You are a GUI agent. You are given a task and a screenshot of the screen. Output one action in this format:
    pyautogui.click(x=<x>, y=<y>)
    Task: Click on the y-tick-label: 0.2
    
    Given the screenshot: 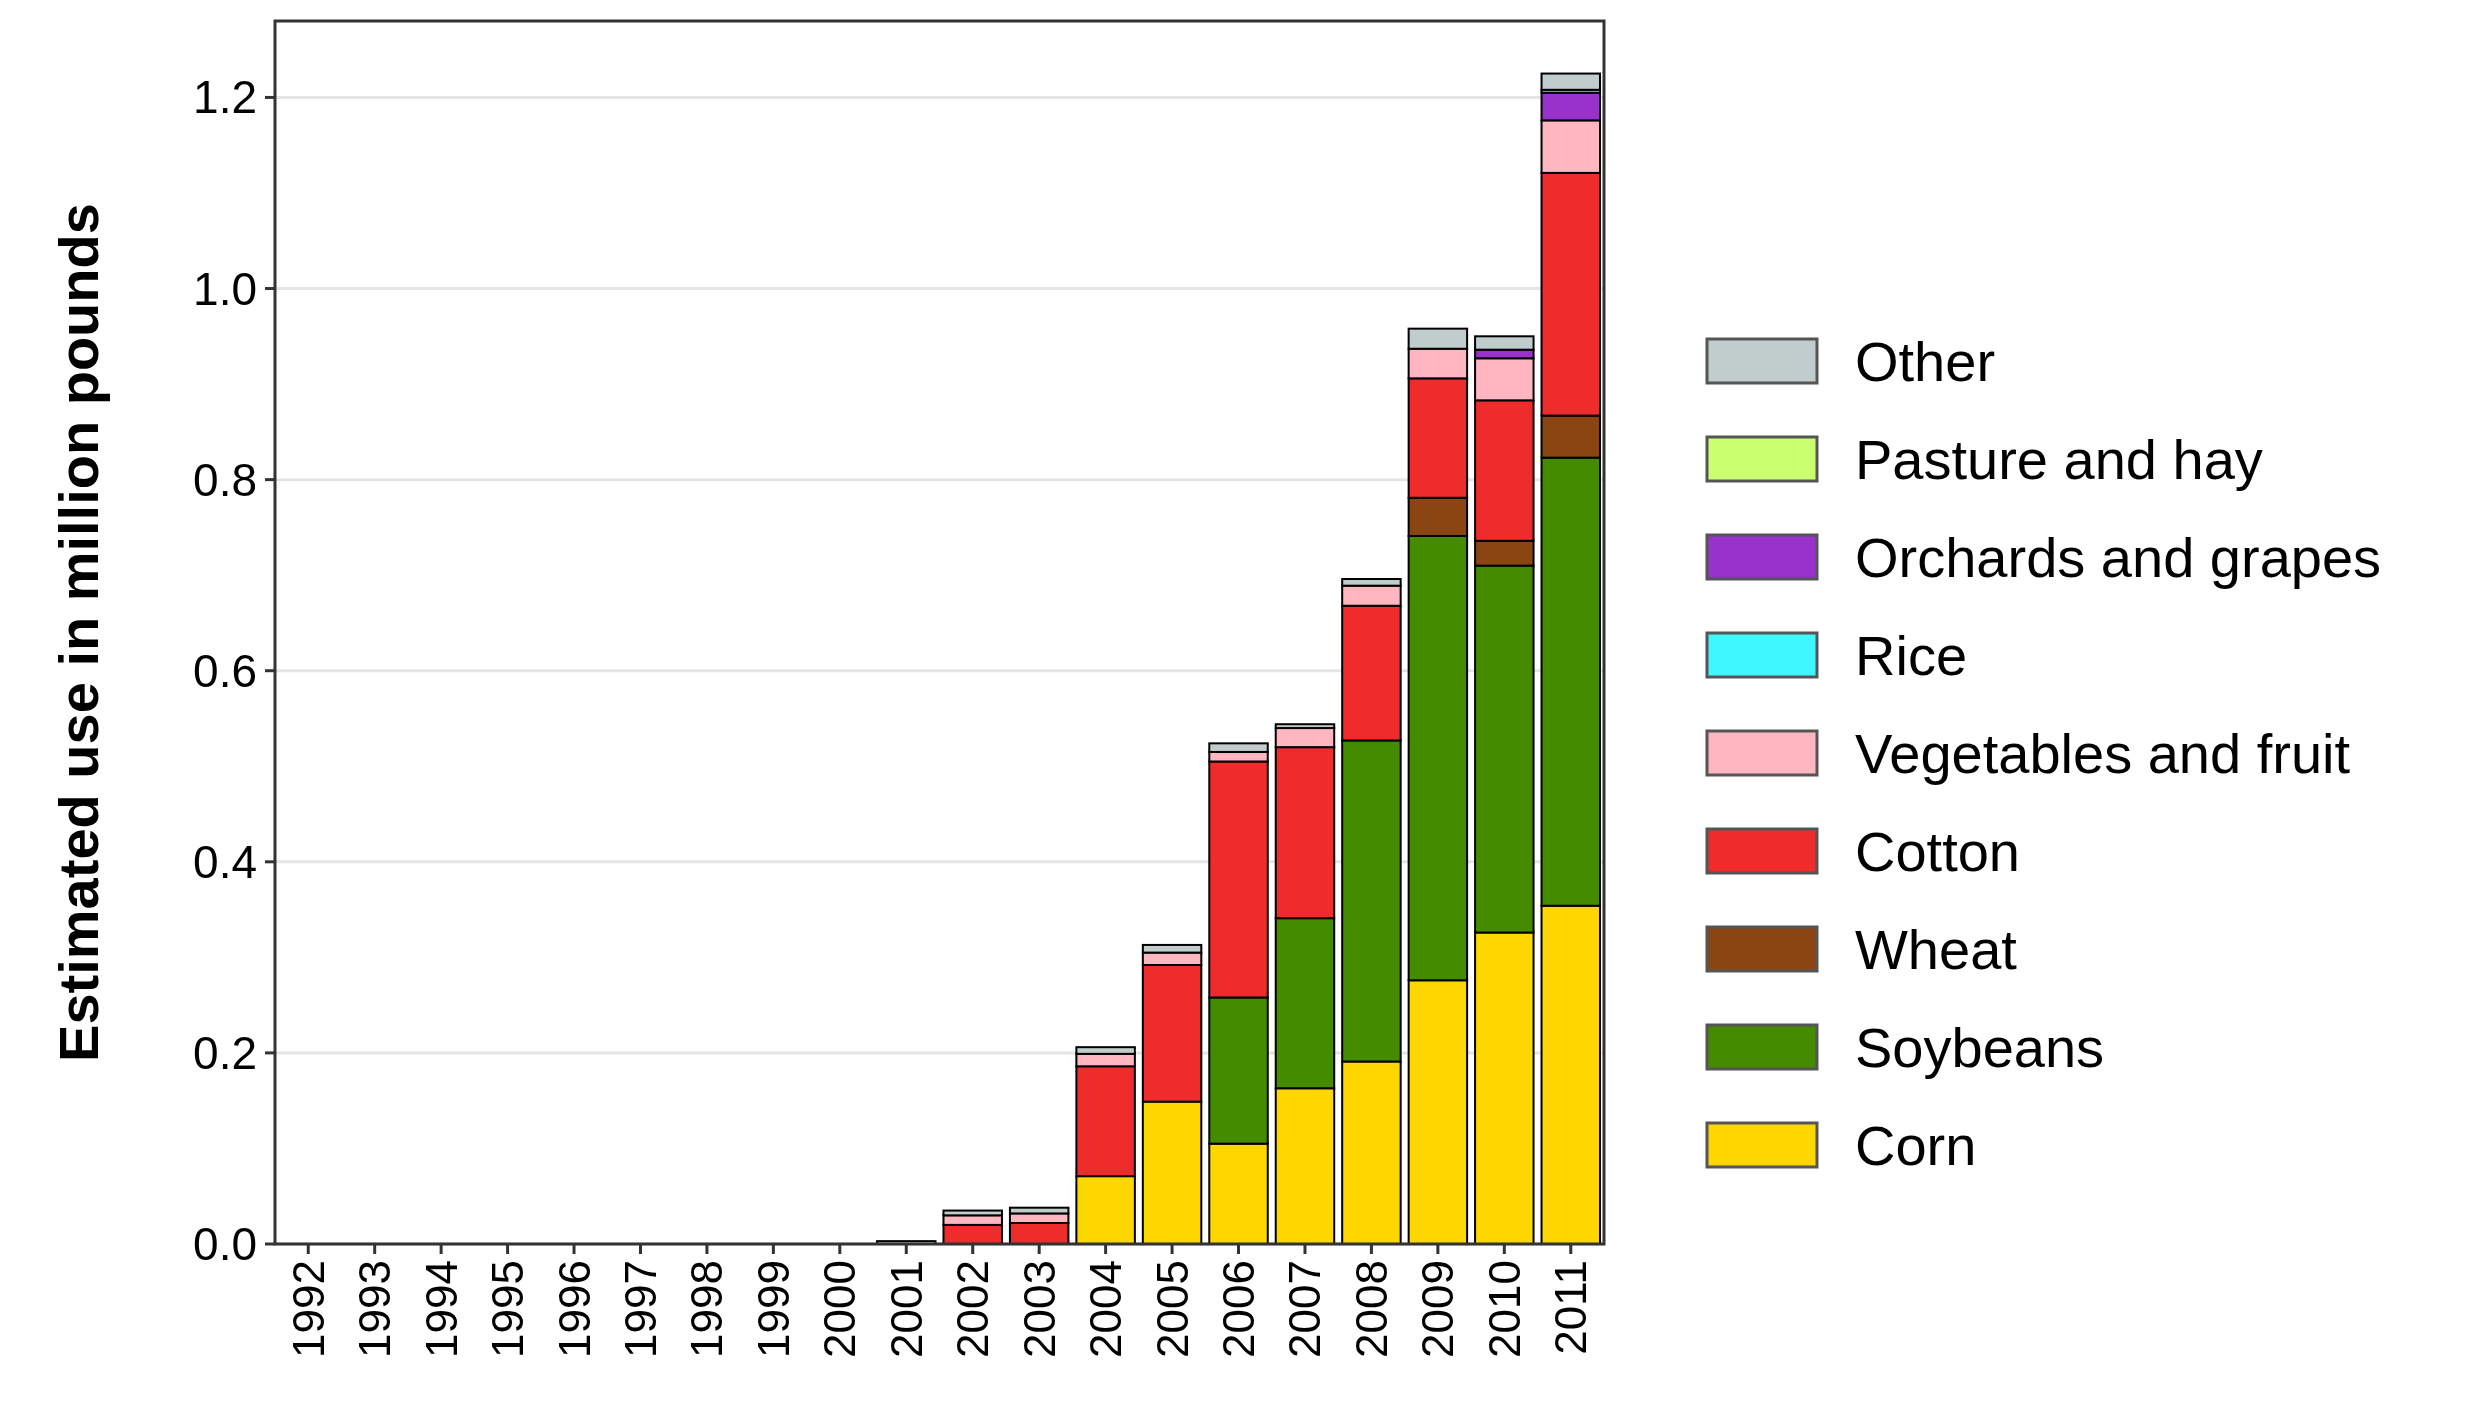 What is the action you would take?
    pyautogui.click(x=225, y=1052)
    